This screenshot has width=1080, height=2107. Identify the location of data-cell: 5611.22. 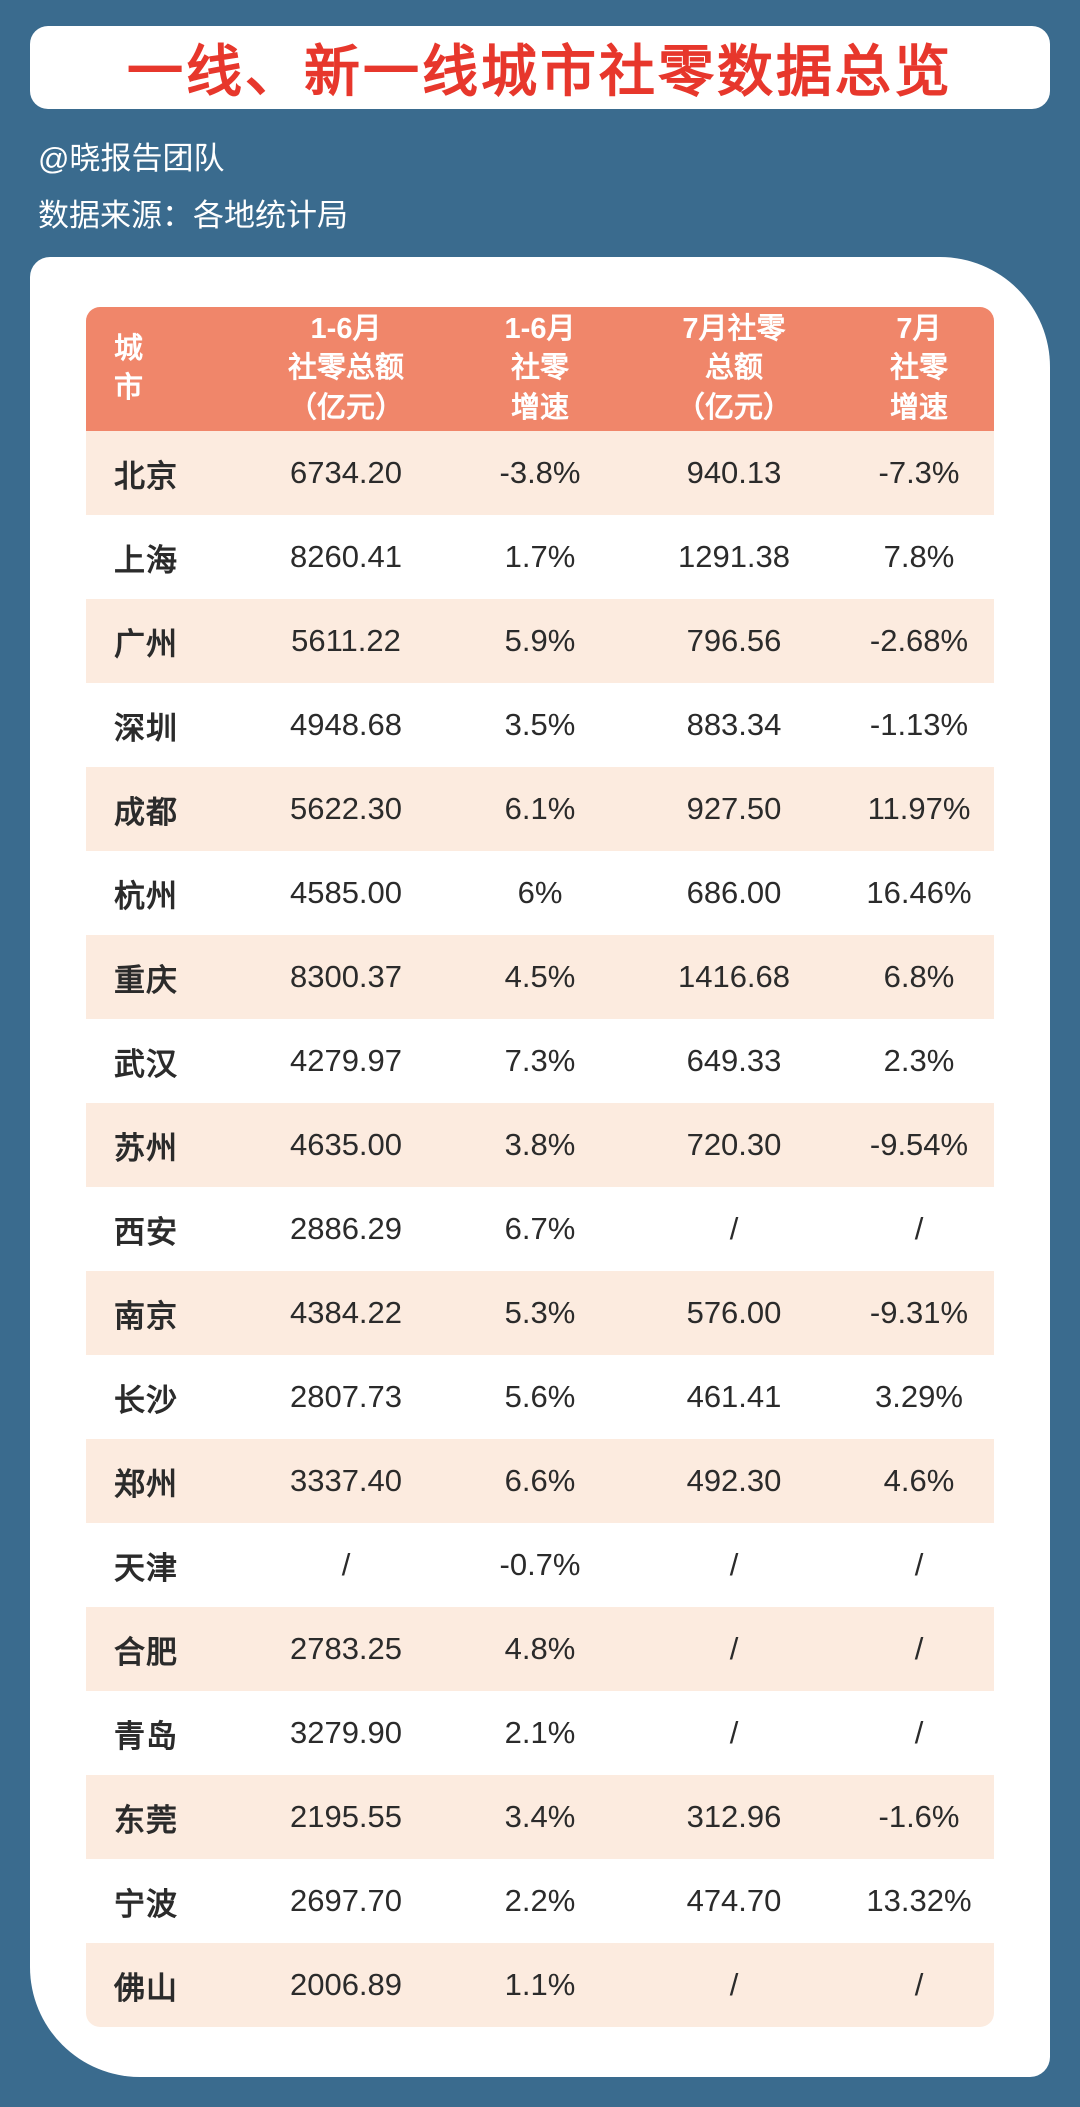
(346, 640).